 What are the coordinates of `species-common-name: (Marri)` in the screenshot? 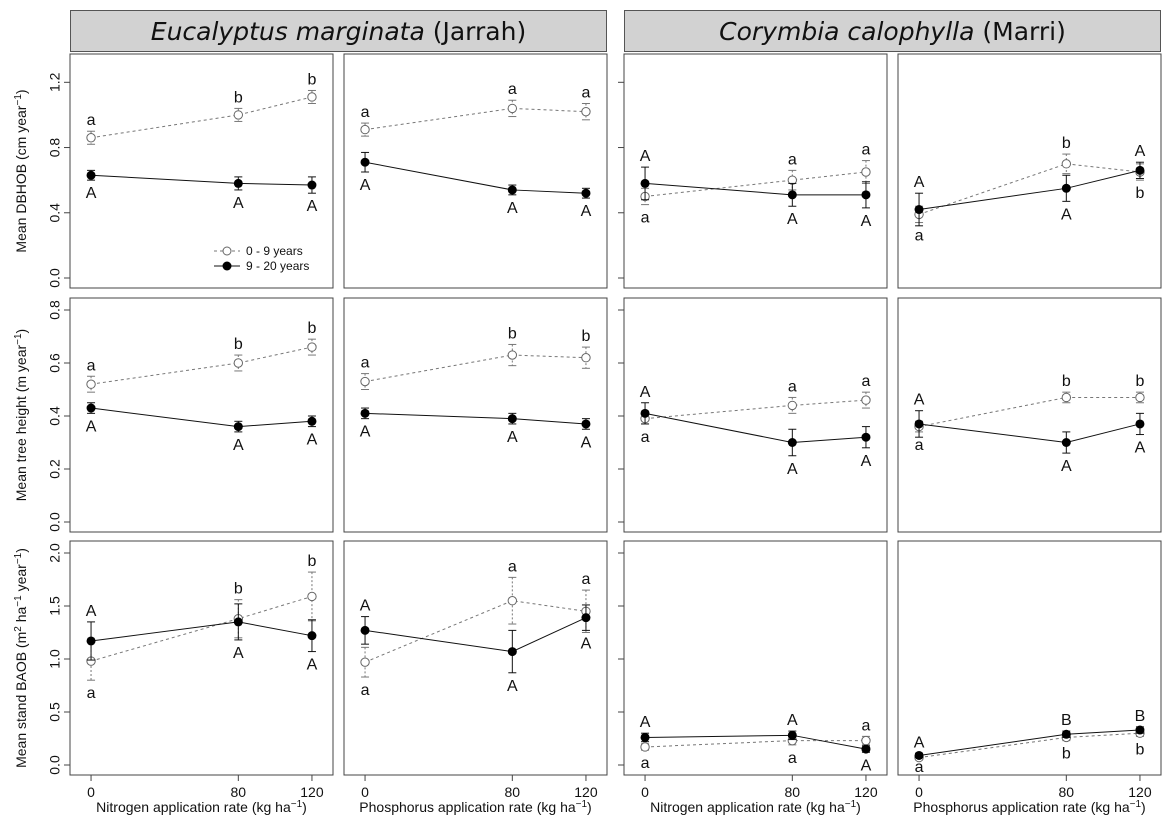 It's located at (1024, 31).